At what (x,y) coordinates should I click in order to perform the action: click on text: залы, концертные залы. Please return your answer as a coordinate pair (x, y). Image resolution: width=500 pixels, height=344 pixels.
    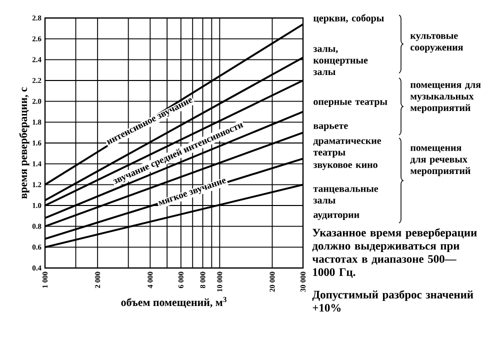
    Looking at the image, I should click on (340, 61).